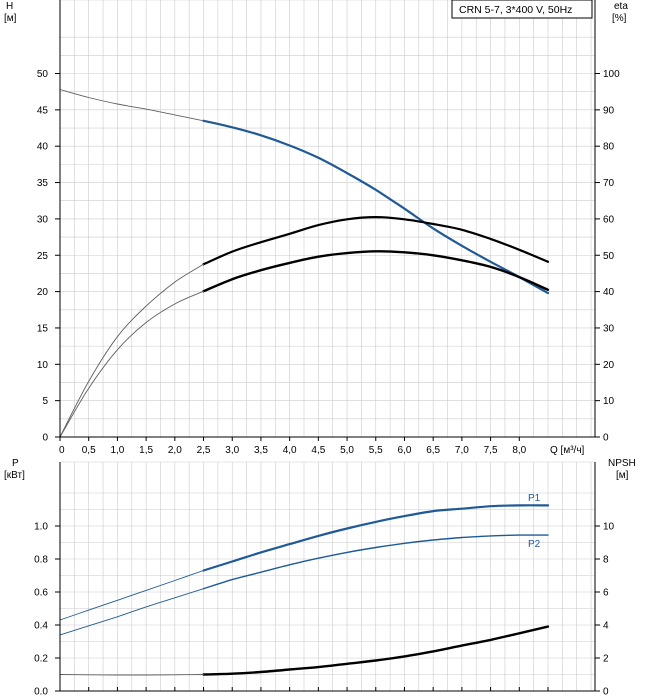 This screenshot has width=658, height=700. I want to click on top-y-left-tick-label: 0, so click(45, 438).